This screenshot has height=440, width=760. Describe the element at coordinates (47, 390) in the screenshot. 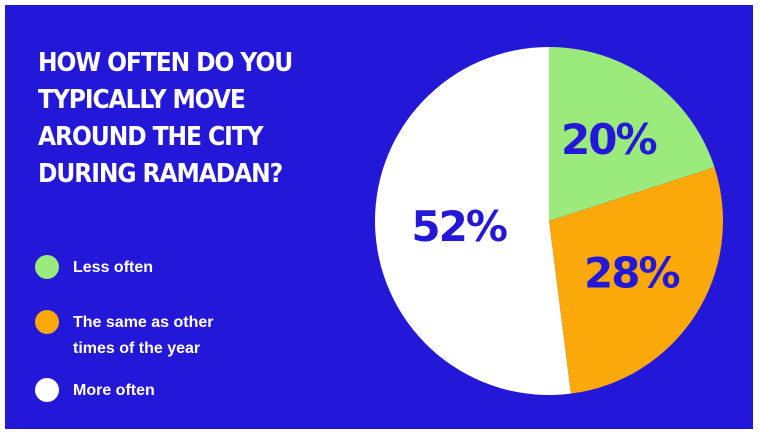

I see `legend-swatch-more-often` at that location.